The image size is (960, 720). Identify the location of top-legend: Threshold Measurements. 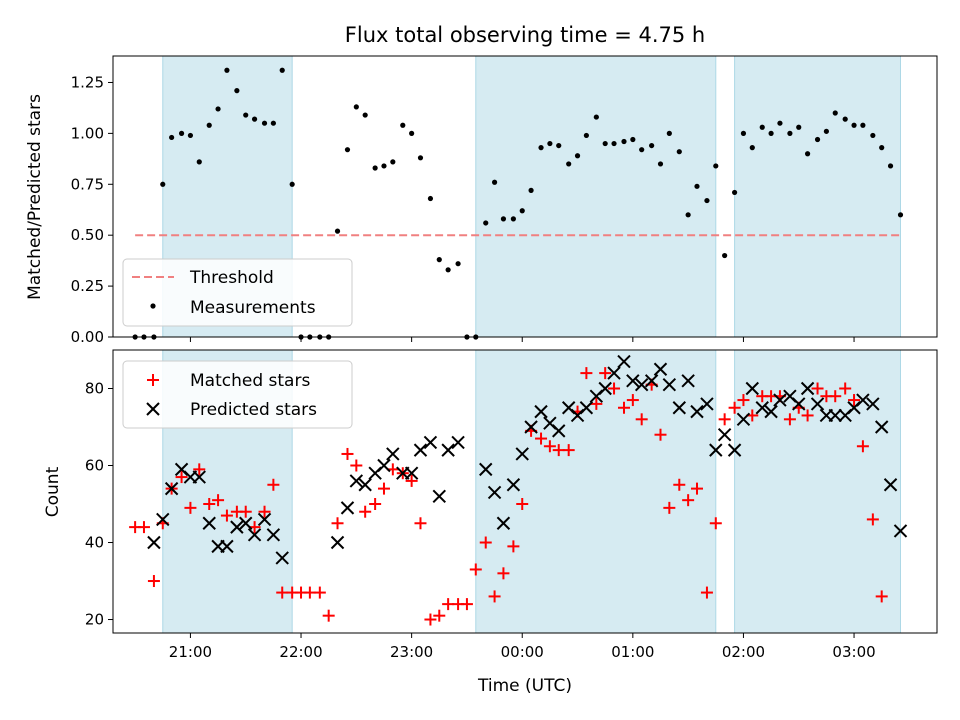
(237, 292).